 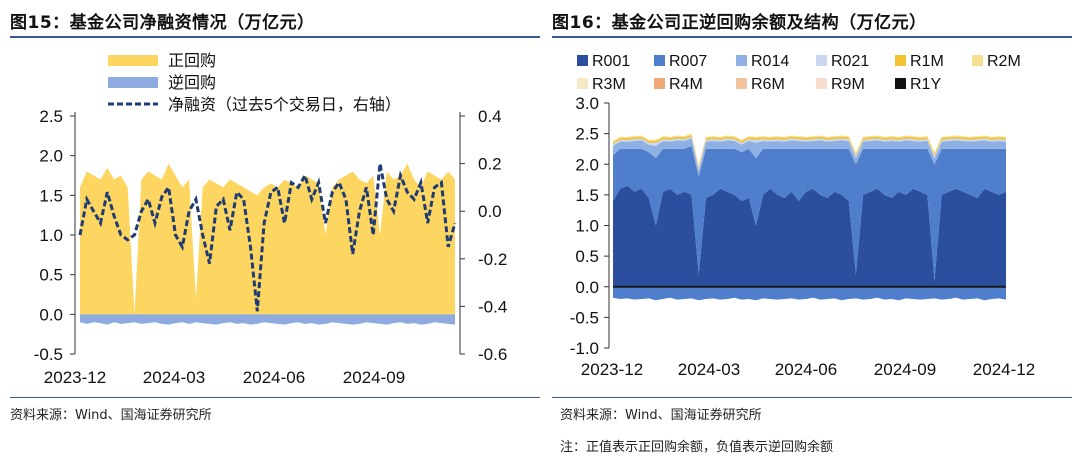 What do you see at coordinates (768, 84) in the screenshot?
I see `legend-label-r6m: R6M` at bounding box center [768, 84].